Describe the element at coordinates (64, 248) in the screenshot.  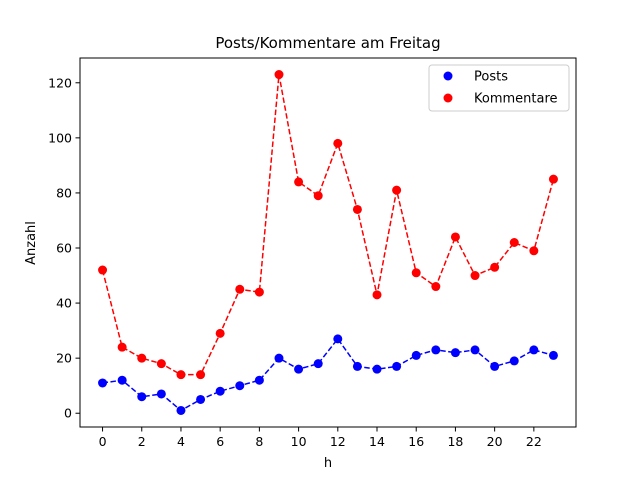
I see `y-tick-label: 60` at that location.